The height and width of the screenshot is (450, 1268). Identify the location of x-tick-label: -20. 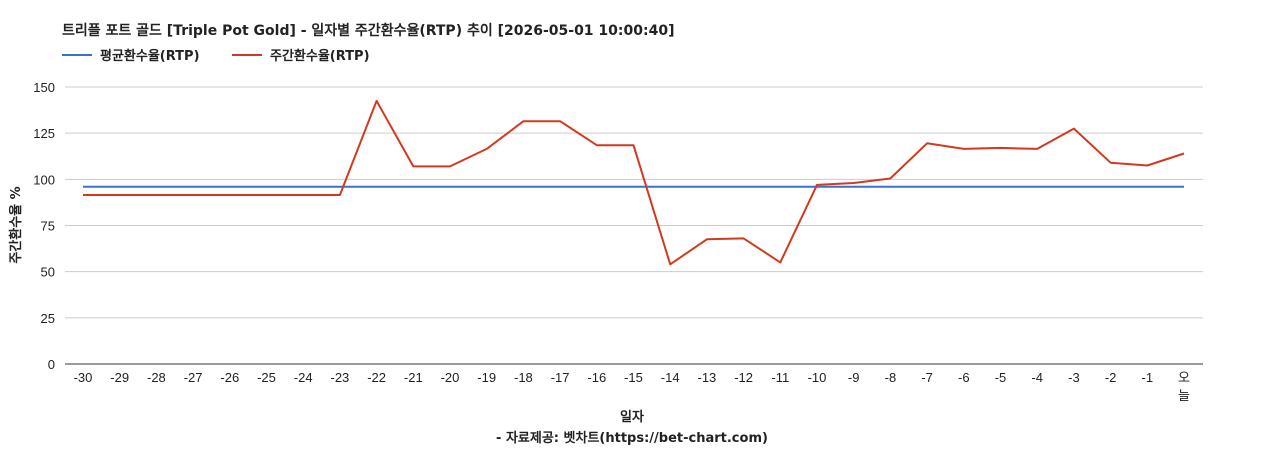
(450, 377).